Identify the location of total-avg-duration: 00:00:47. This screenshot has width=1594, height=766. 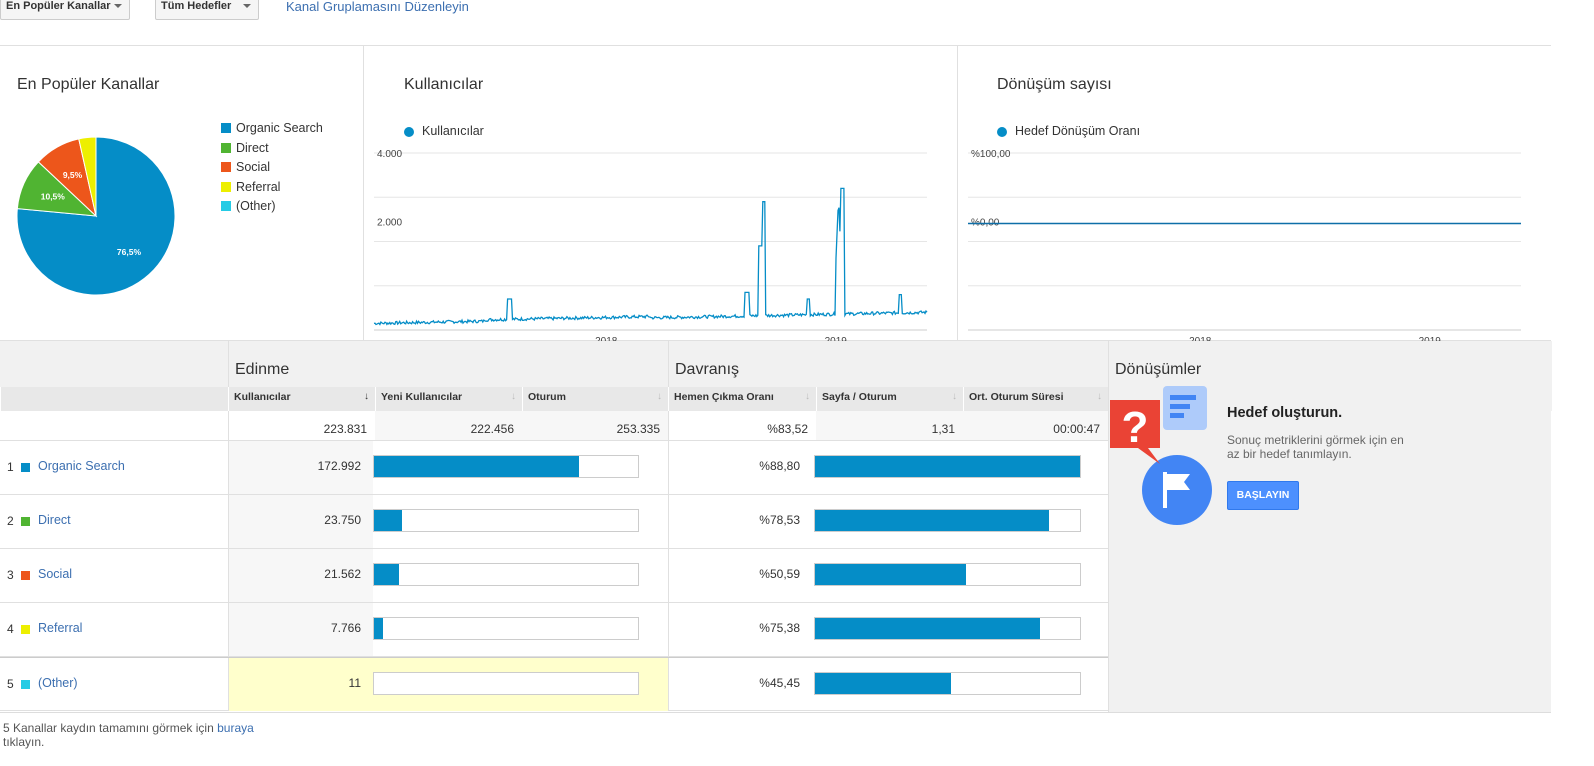
(1035, 426).